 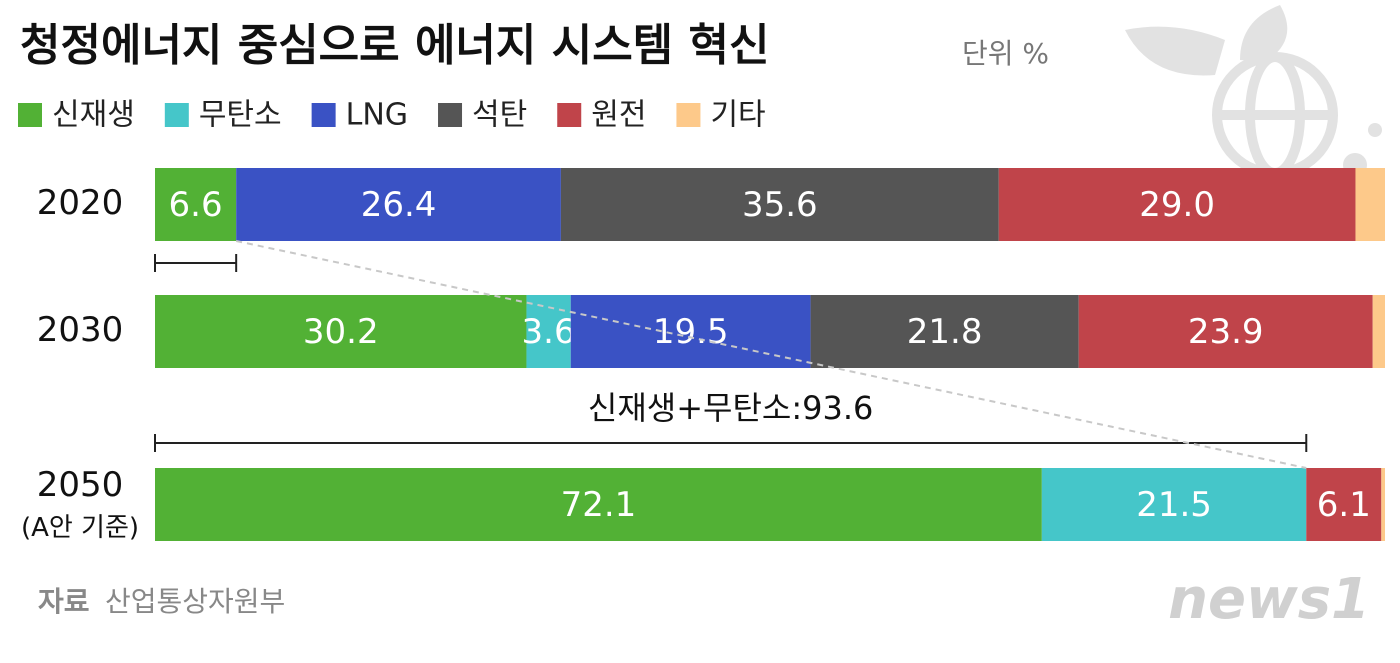 I want to click on value-label: 23.9, so click(x=1226, y=332).